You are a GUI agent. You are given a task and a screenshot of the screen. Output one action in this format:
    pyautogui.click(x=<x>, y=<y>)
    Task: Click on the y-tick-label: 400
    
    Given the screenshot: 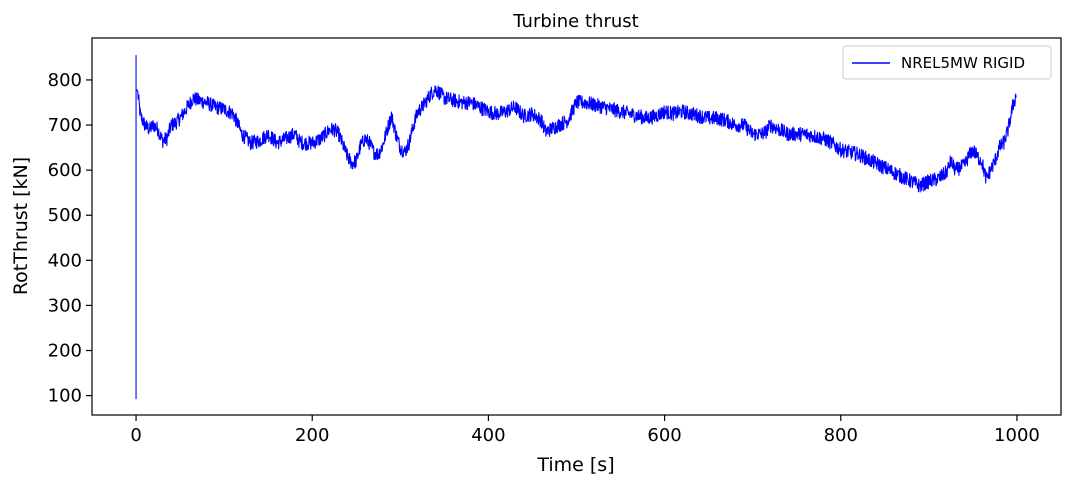 What is the action you would take?
    pyautogui.click(x=65, y=260)
    